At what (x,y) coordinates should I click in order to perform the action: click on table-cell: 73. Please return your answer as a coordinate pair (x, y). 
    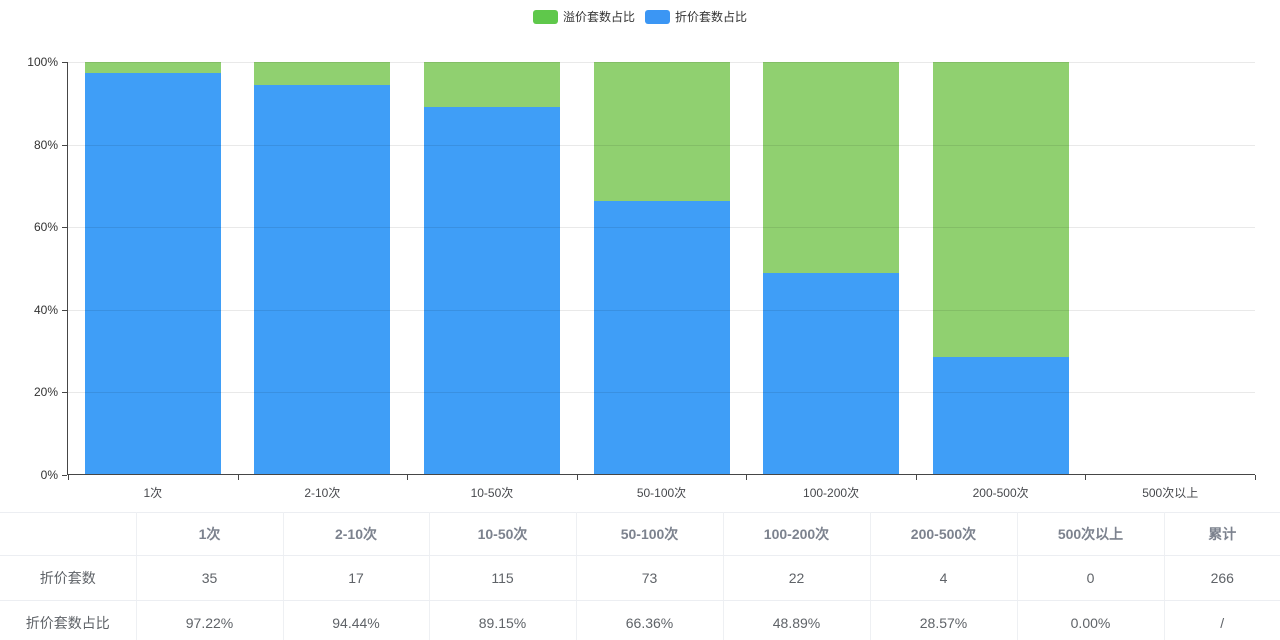
    Looking at the image, I should click on (649, 578).